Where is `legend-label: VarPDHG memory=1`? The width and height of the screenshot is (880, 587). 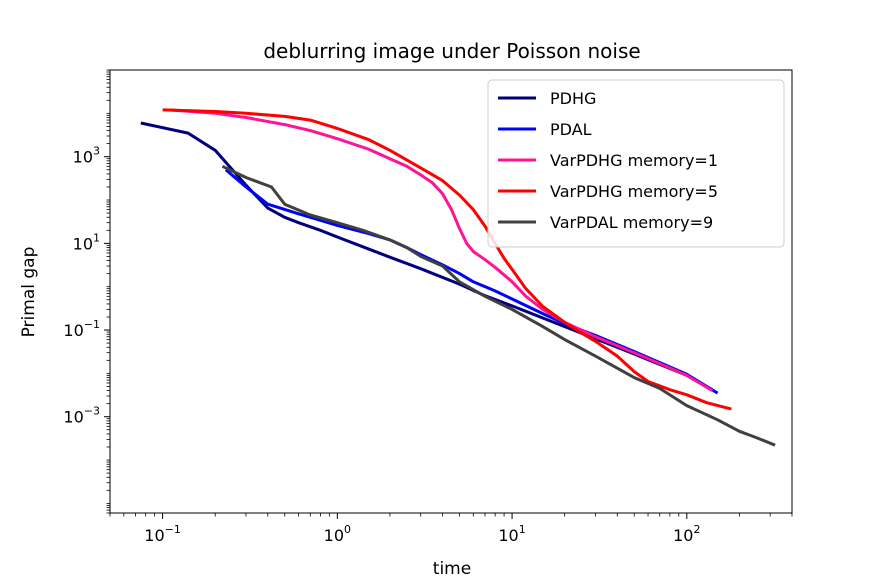
legend-label: VarPDHG memory=1 is located at coordinates (634, 160).